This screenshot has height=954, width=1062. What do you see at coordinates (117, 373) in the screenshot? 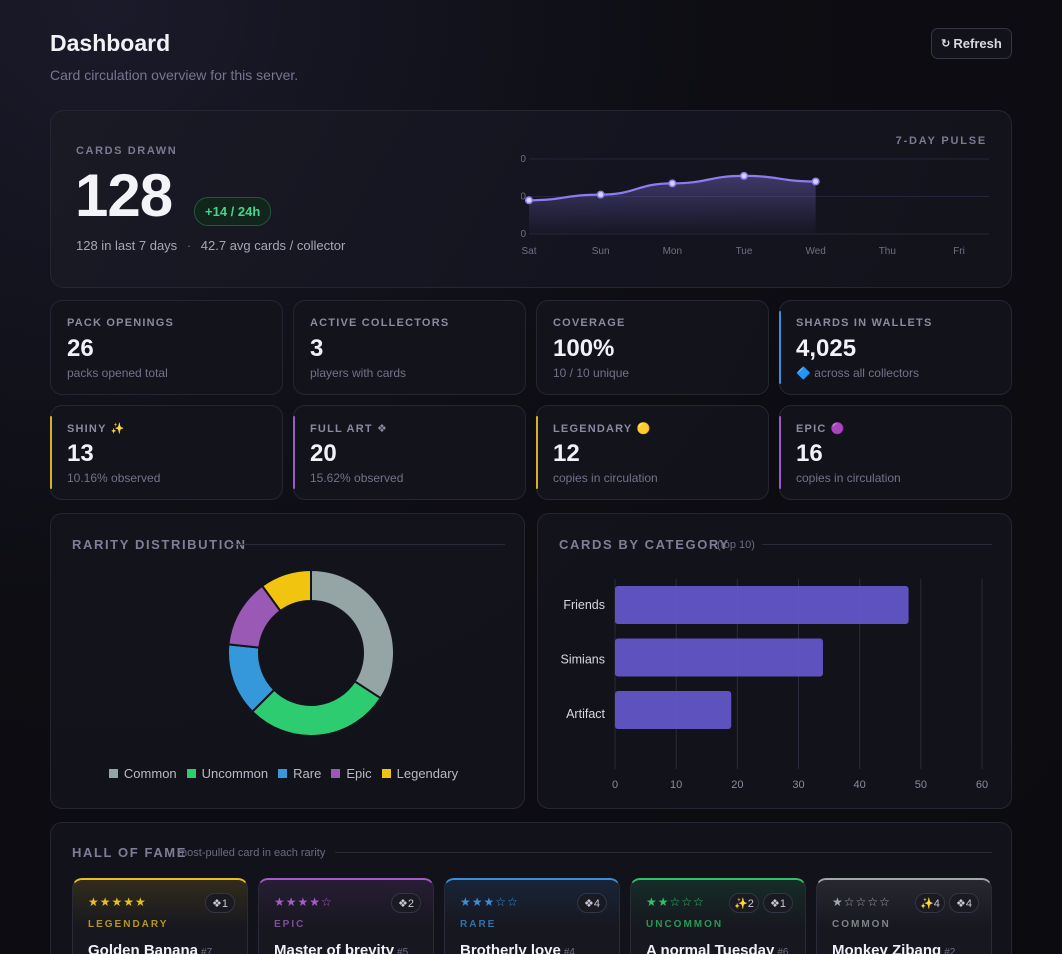
I see `stat-subtext: packs opened total` at bounding box center [117, 373].